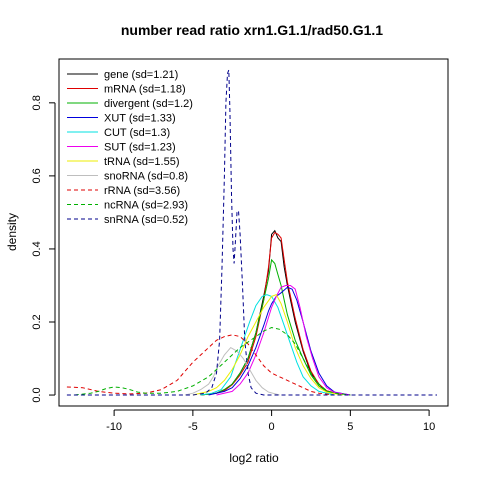 This screenshot has width=480, height=480. What do you see at coordinates (350, 427) in the screenshot?
I see `x-tick-label-3: 5` at bounding box center [350, 427].